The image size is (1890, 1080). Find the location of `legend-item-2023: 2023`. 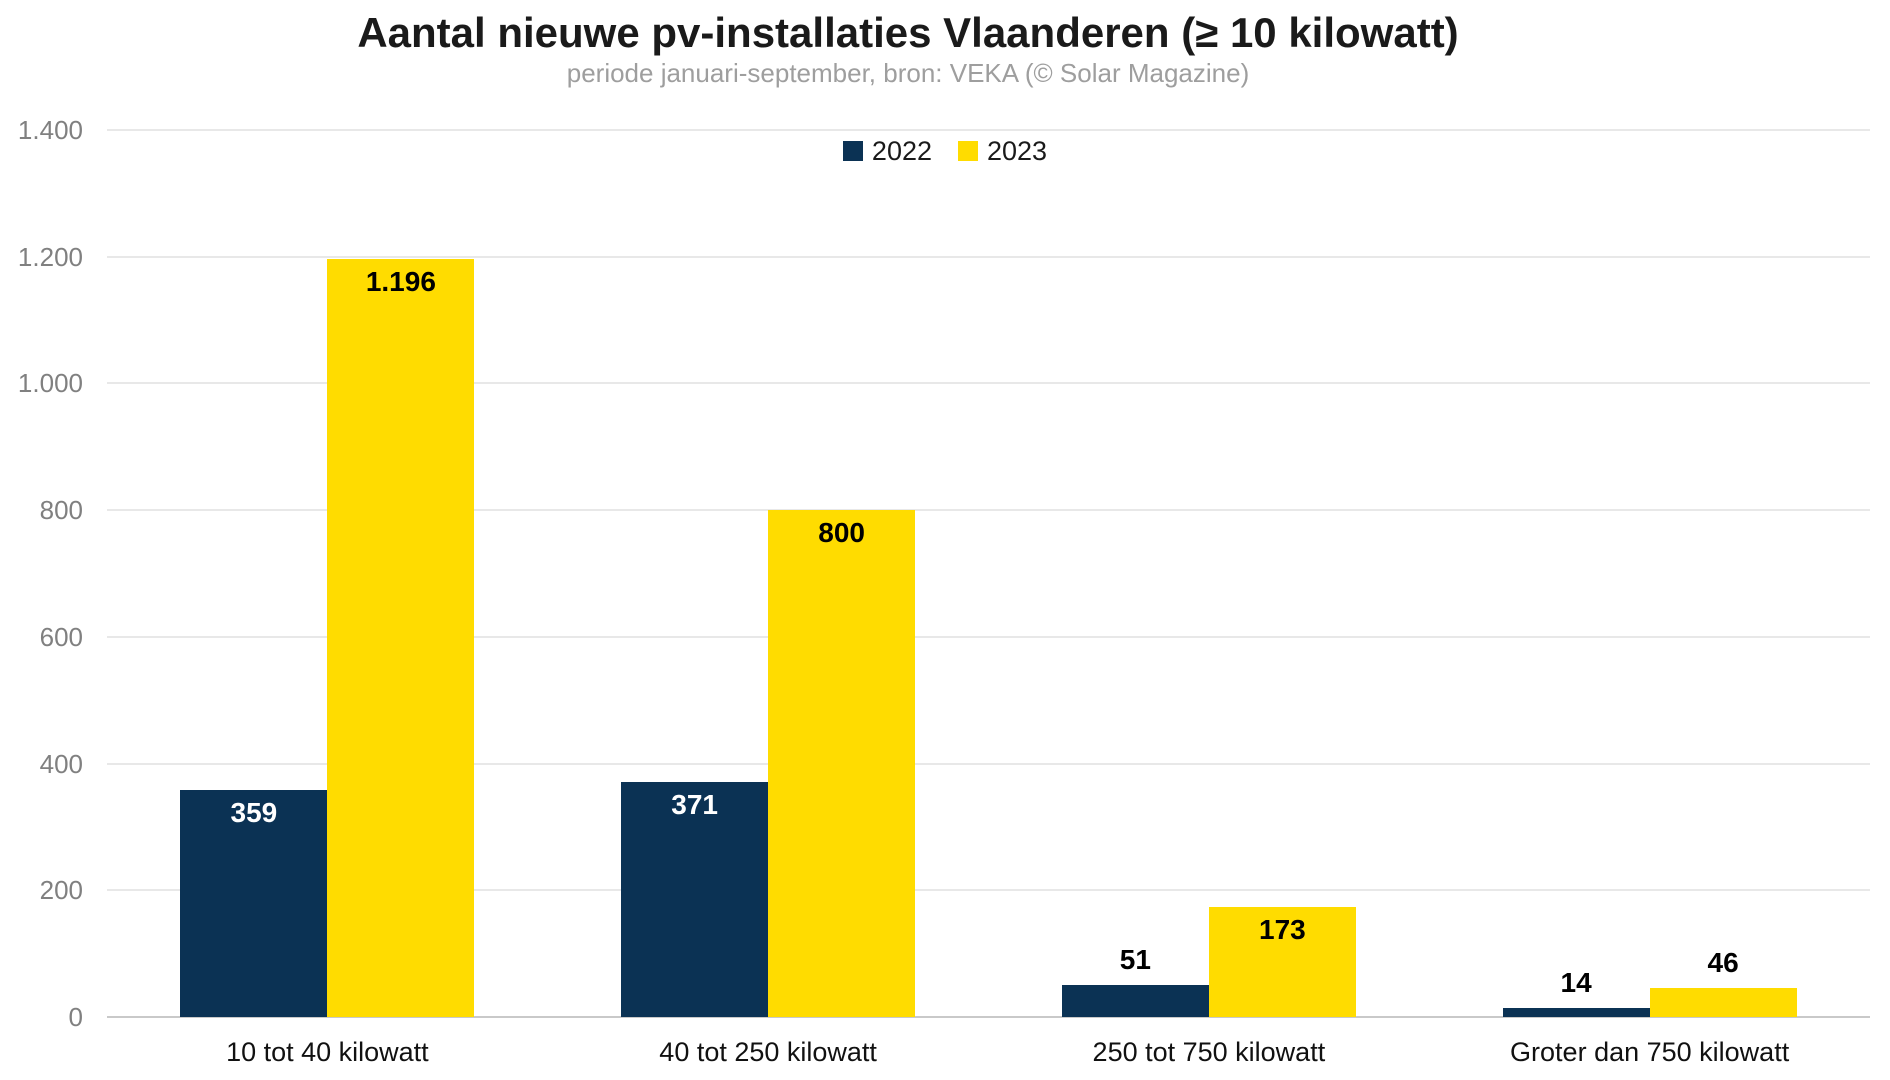

legend-item-2023: 2023 is located at coordinates (1002, 151).